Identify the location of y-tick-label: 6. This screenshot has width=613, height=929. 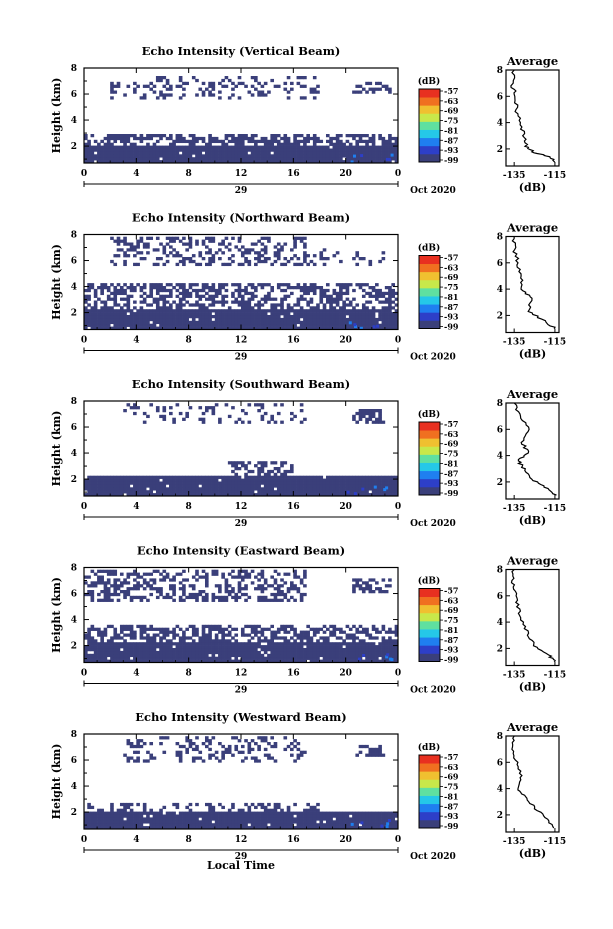
(74, 428).